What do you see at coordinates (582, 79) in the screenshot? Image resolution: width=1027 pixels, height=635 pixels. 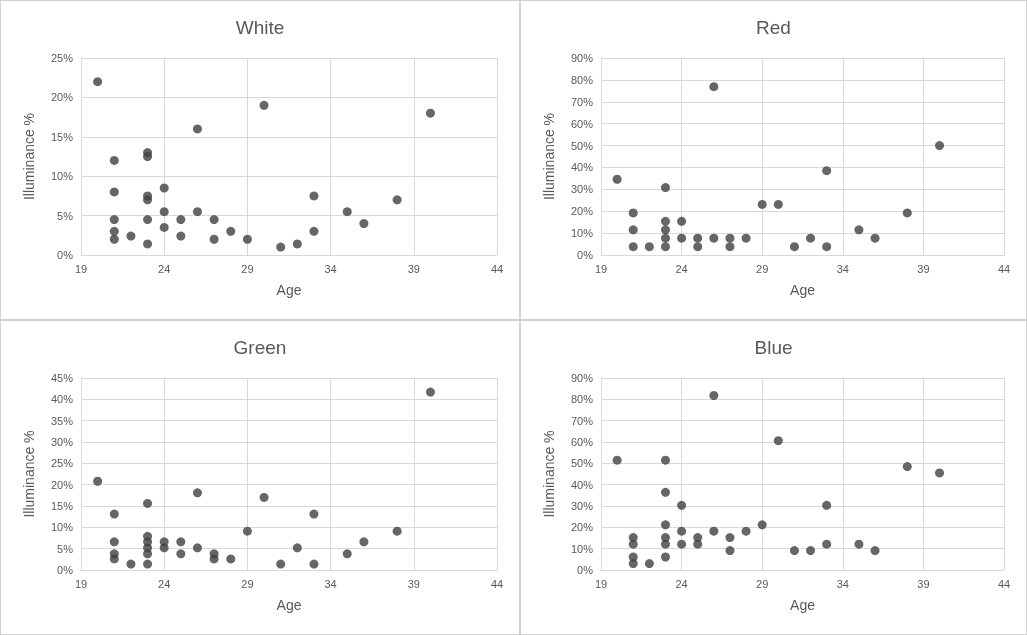 I see `y-tick-label: 80%` at bounding box center [582, 79].